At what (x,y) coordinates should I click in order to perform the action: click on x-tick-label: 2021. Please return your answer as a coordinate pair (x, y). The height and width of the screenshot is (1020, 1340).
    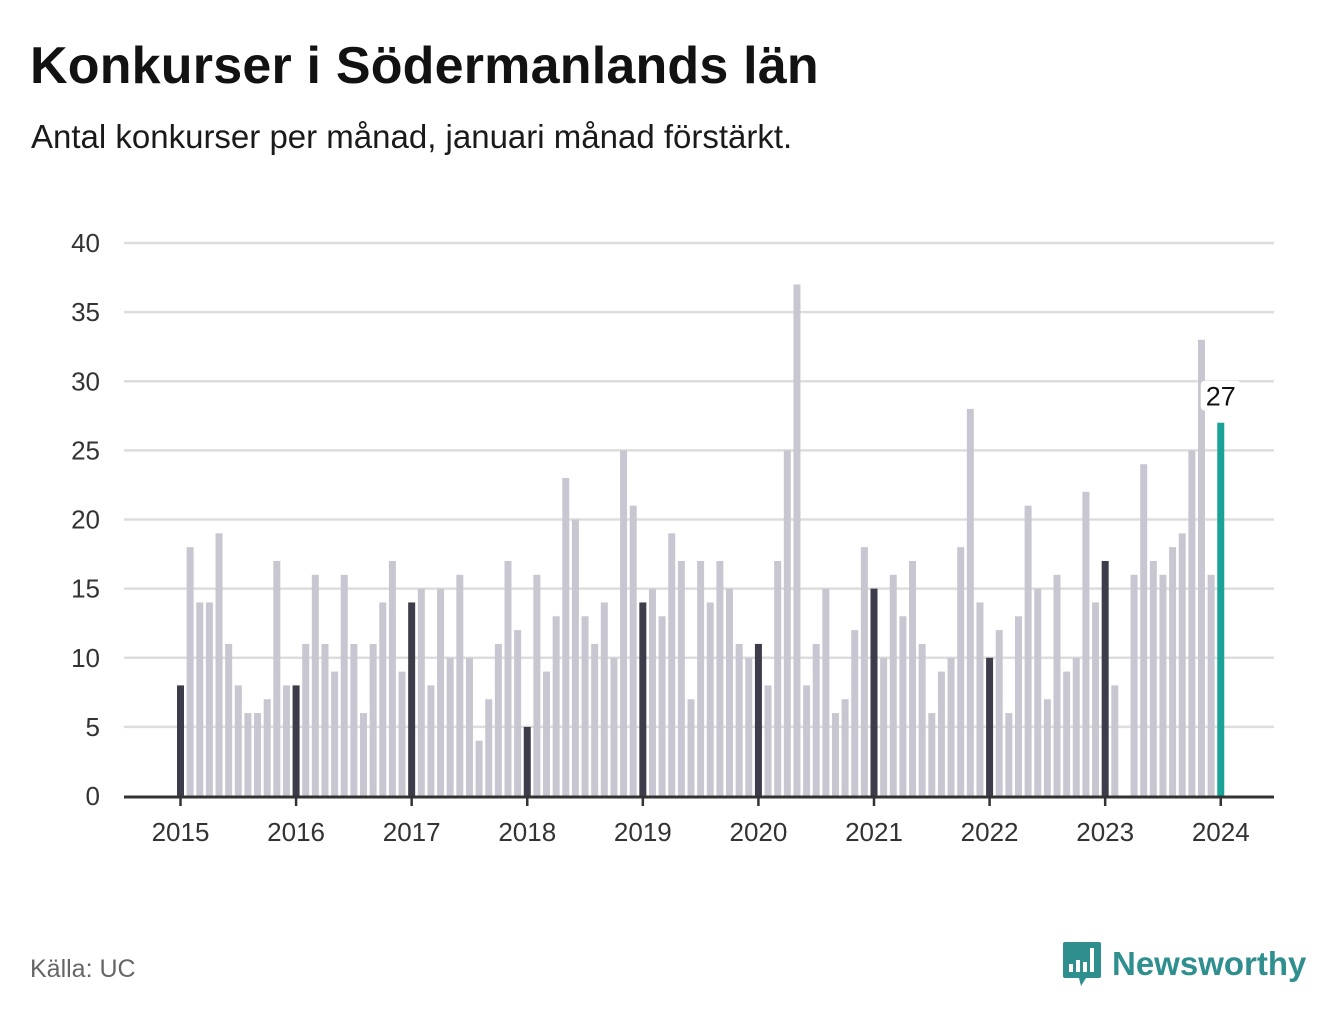
    Looking at the image, I should click on (874, 832).